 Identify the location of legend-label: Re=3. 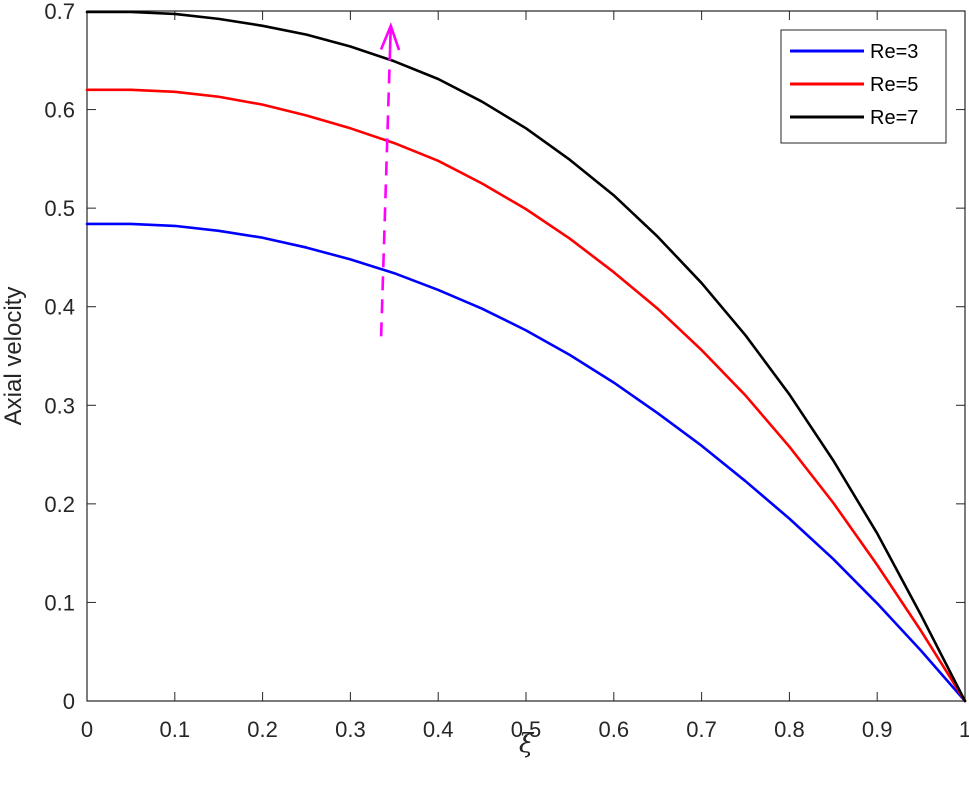
(894, 52).